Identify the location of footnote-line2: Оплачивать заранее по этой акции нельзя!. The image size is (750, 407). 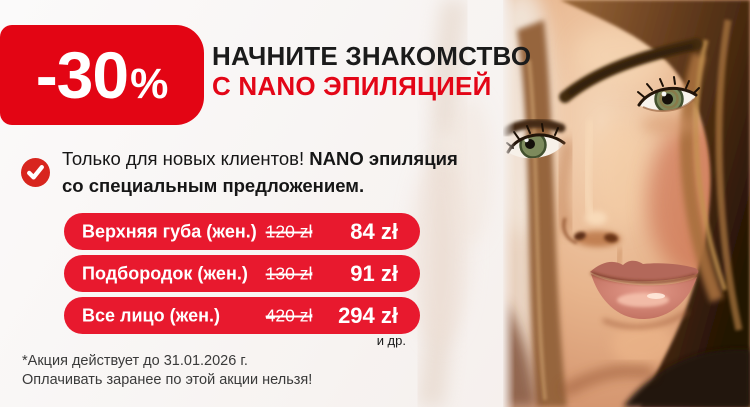
(167, 379).